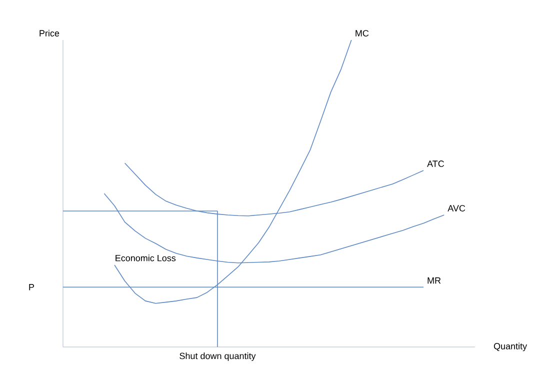 This screenshot has height=390, width=560. I want to click on text: Shut down quantity, so click(218, 356).